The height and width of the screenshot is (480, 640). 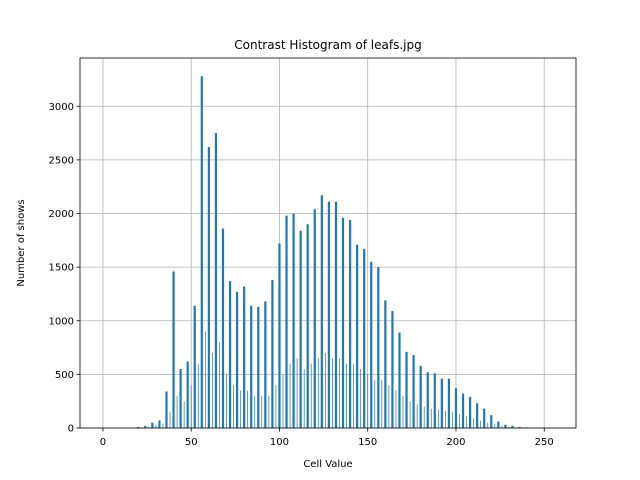 What do you see at coordinates (61, 107) in the screenshot?
I see `y-tick-label: 3000` at bounding box center [61, 107].